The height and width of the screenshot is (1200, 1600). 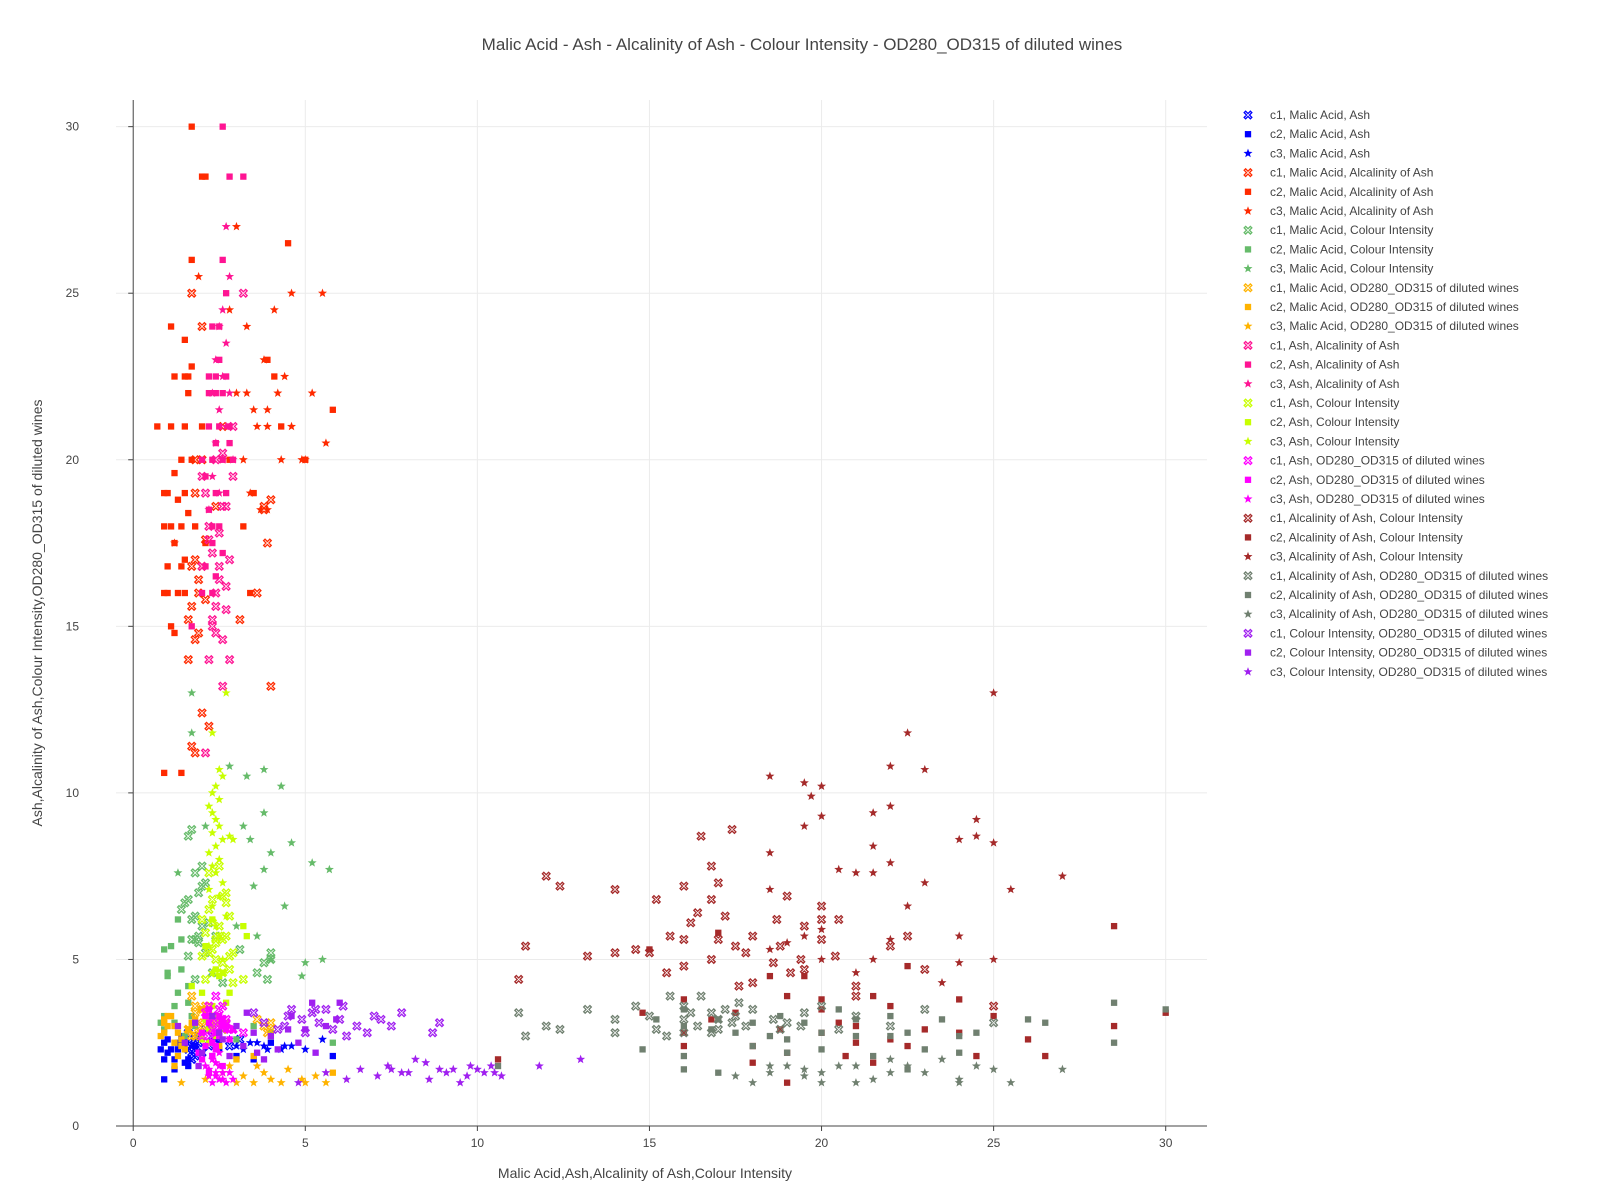 What do you see at coordinates (1321, 441) in the screenshot?
I see `legend-item: c3, Ash, Colour Intensity` at bounding box center [1321, 441].